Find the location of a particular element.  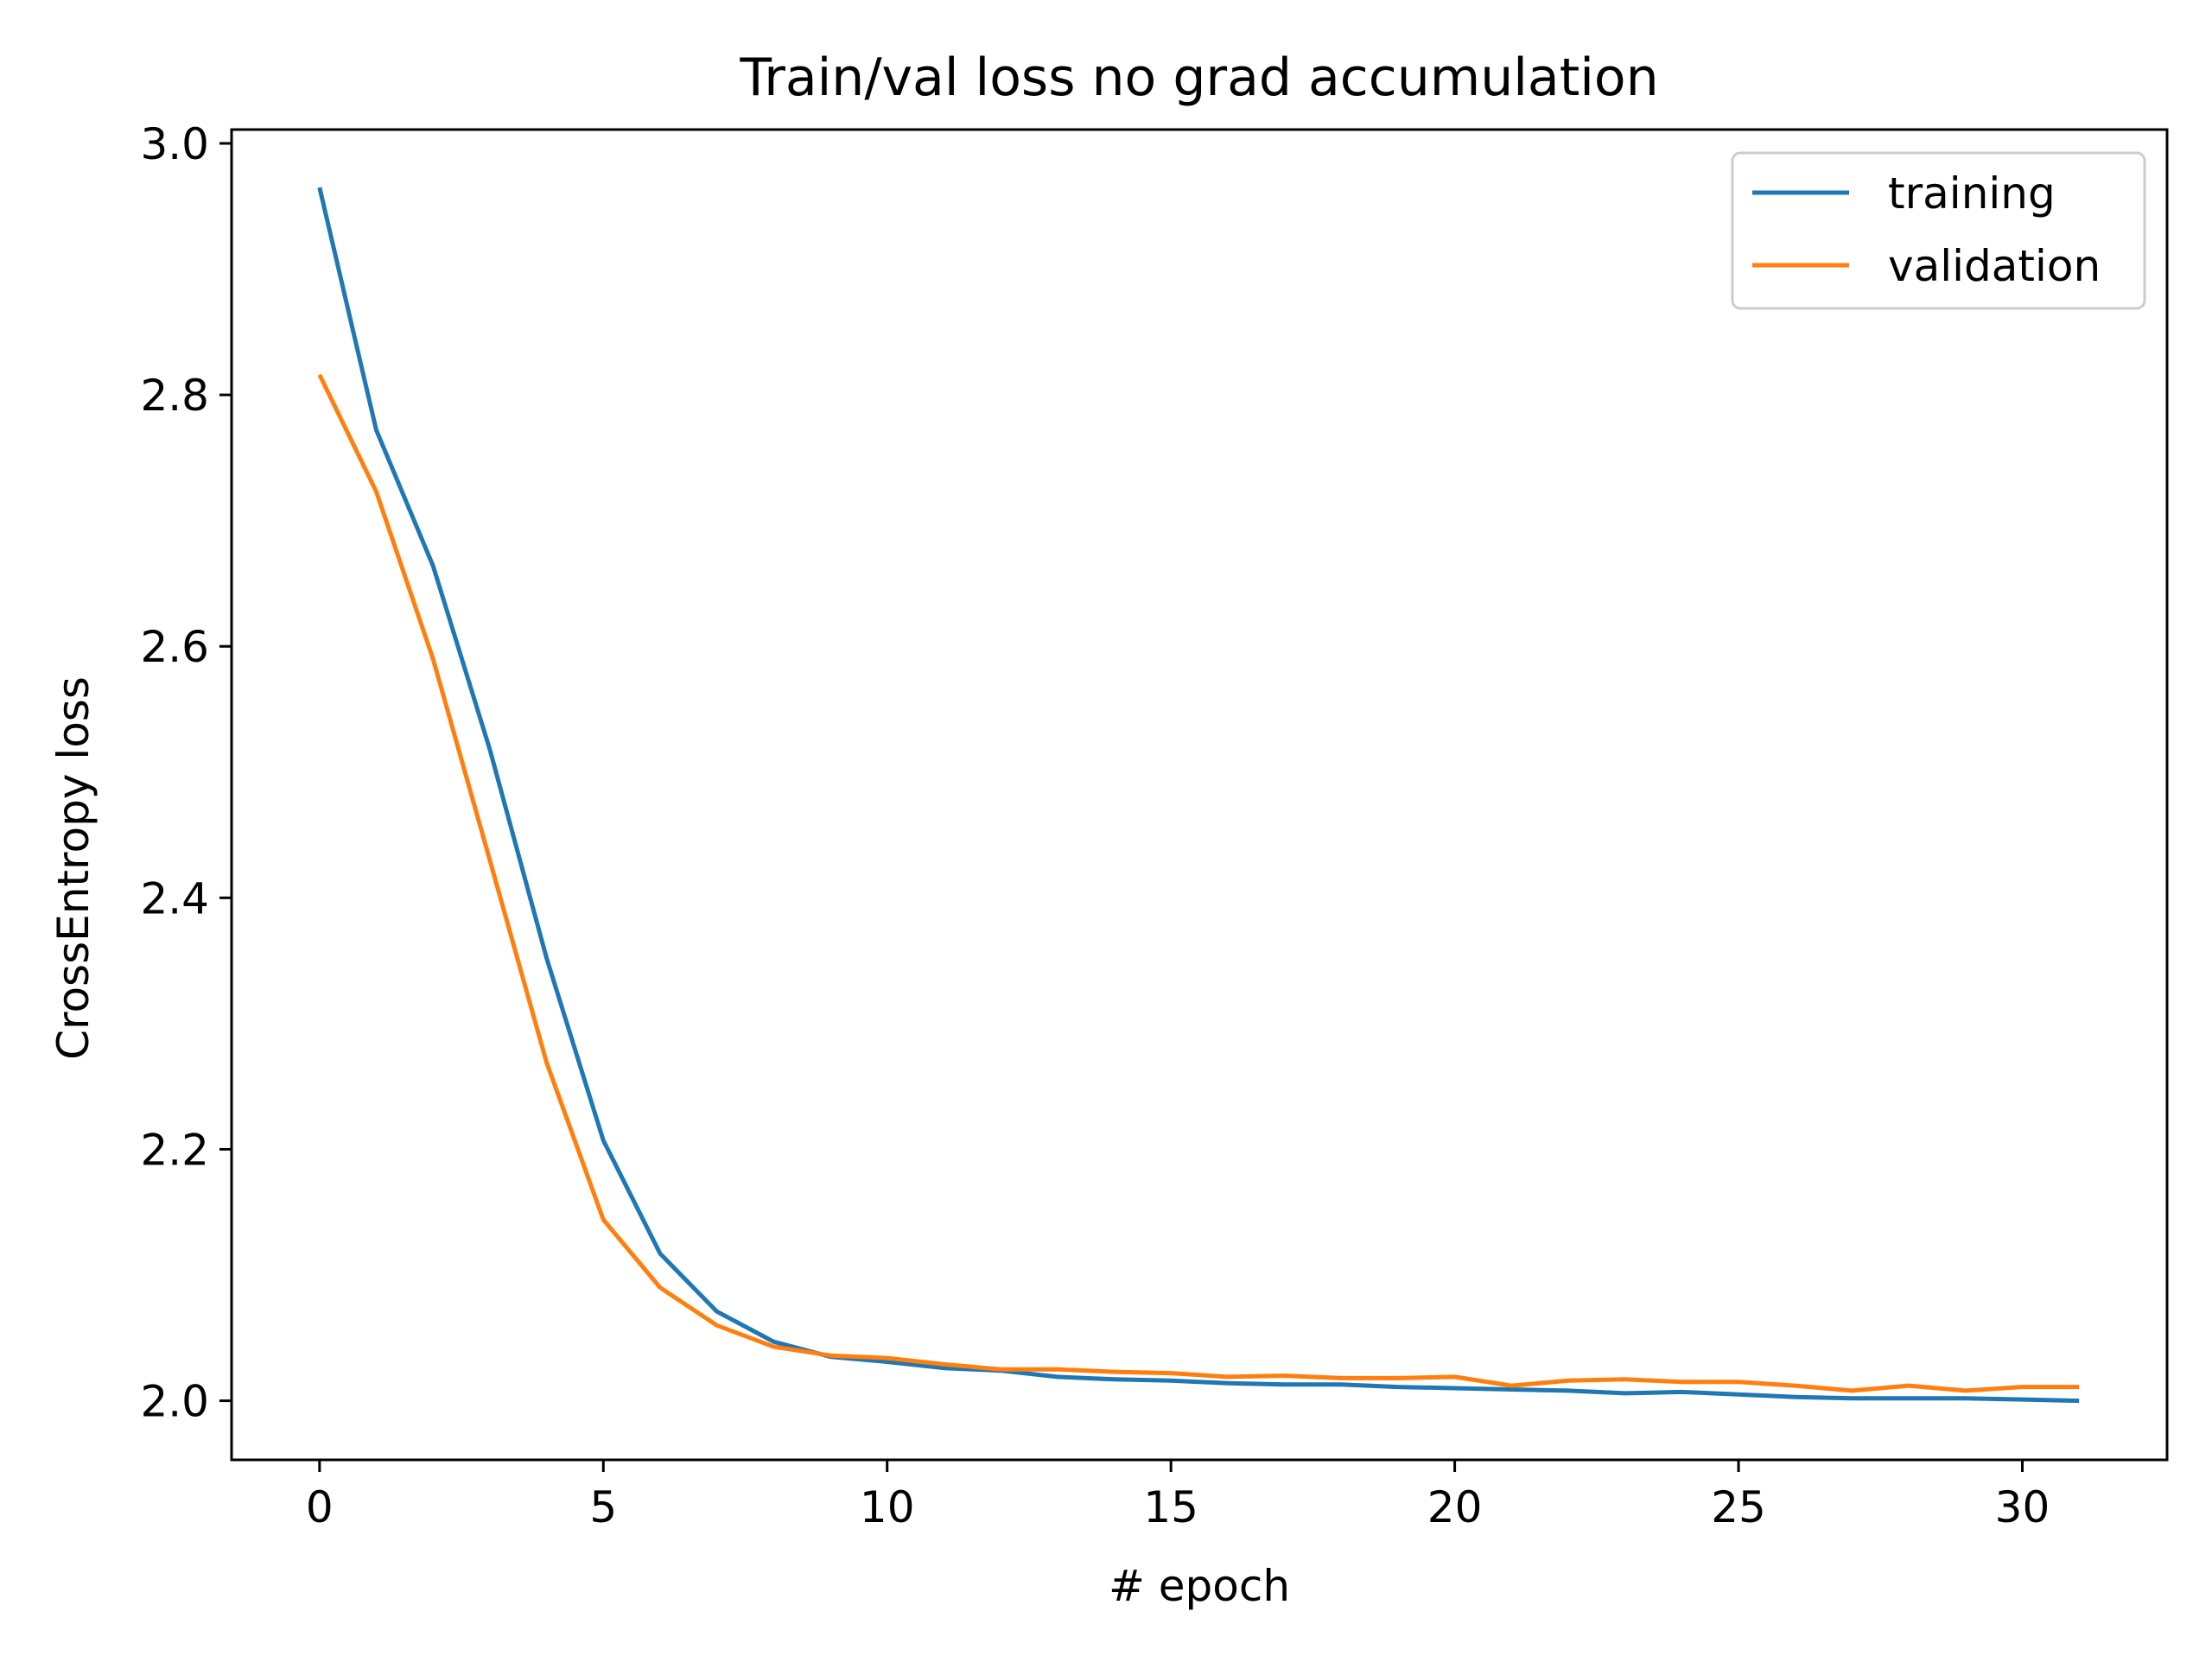

legend-label-training: training is located at coordinates (1972, 193).